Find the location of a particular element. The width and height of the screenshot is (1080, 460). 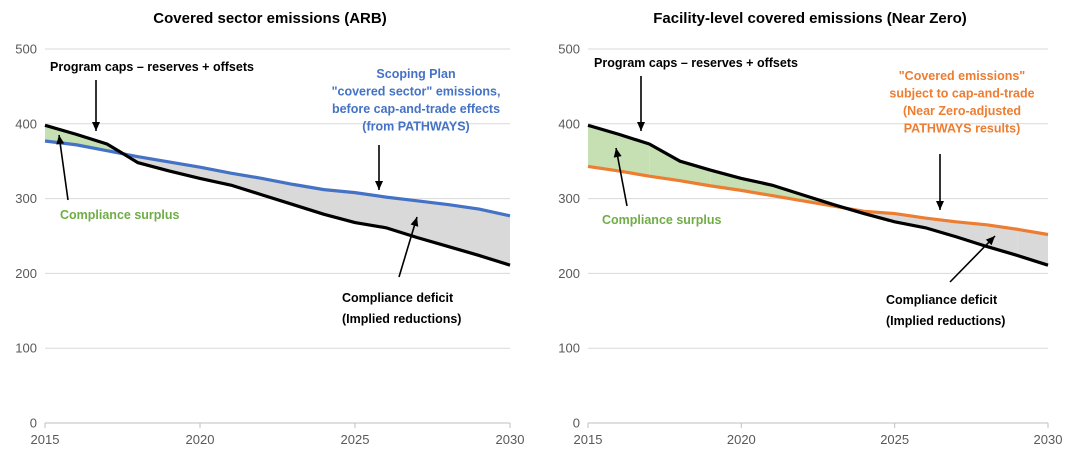

annotation-emissions: PATHWAYS results) is located at coordinates (962, 129).